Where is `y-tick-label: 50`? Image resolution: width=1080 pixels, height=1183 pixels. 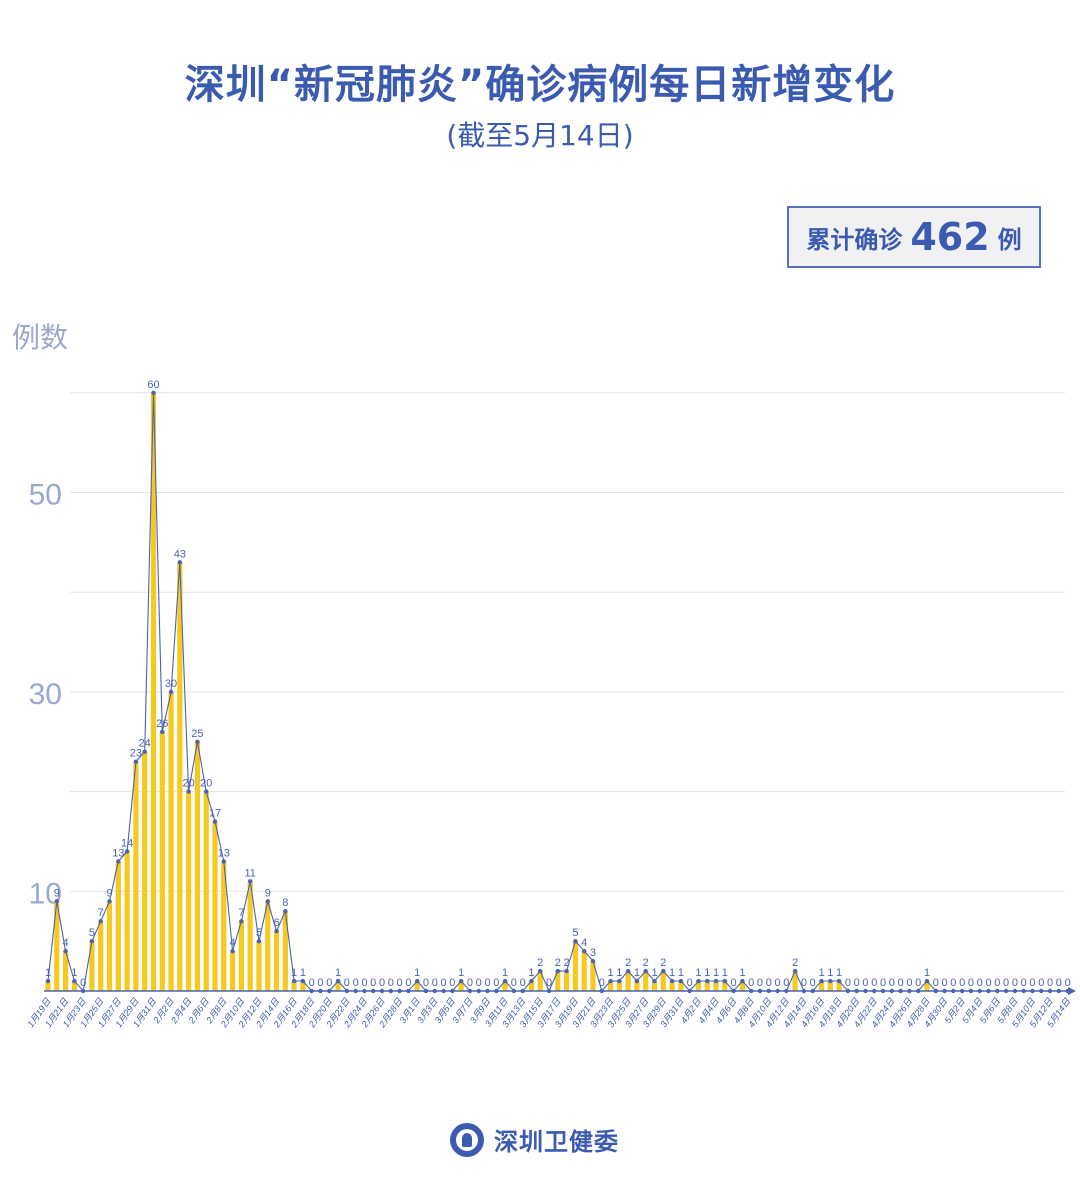 y-tick-label: 50 is located at coordinates (45, 495).